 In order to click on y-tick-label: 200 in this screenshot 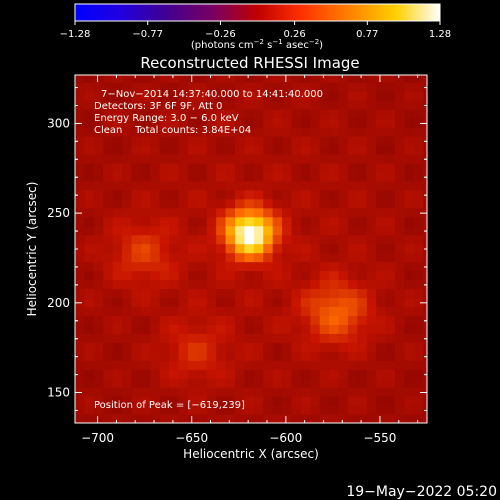, I will do `click(58, 303)`.